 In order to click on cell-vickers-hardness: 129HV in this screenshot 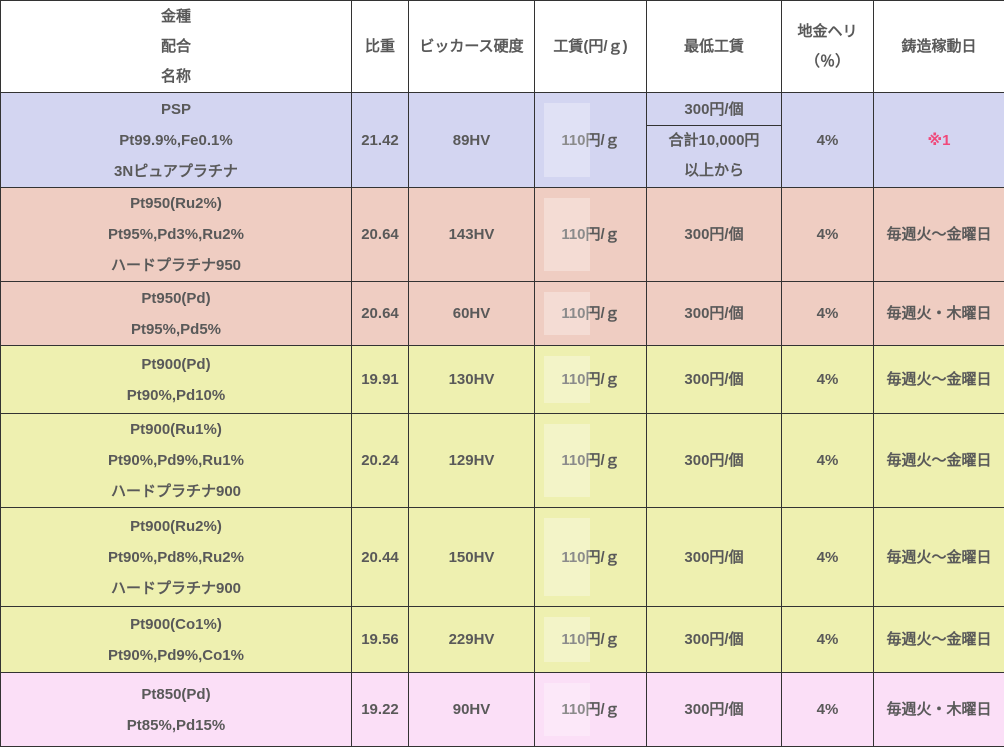, I will do `click(472, 461)`.